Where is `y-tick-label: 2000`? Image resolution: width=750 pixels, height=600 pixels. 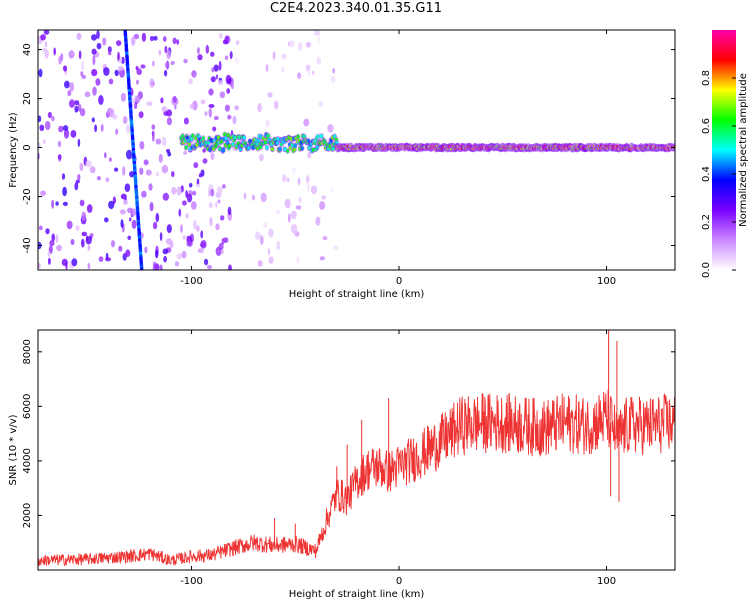 y-tick-label: 2000 is located at coordinates (27, 515).